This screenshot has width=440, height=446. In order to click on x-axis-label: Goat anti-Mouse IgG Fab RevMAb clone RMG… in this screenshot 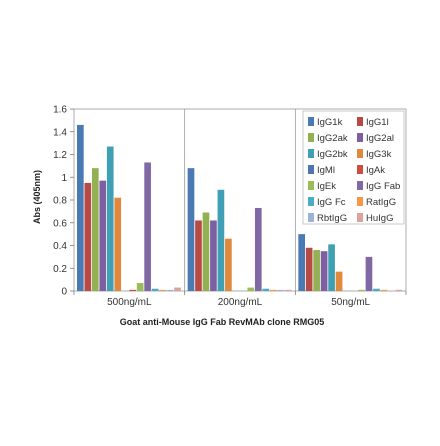, I will do `click(222, 322)`.